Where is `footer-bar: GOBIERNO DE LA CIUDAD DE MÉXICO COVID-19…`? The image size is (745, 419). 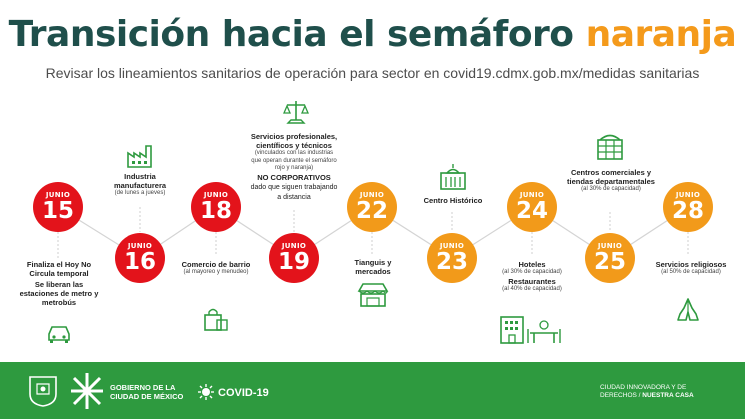
footer-bar: GOBIERNO DE LA CIUDAD DE MÉXICO COVID-19… is located at coordinates (372, 390).